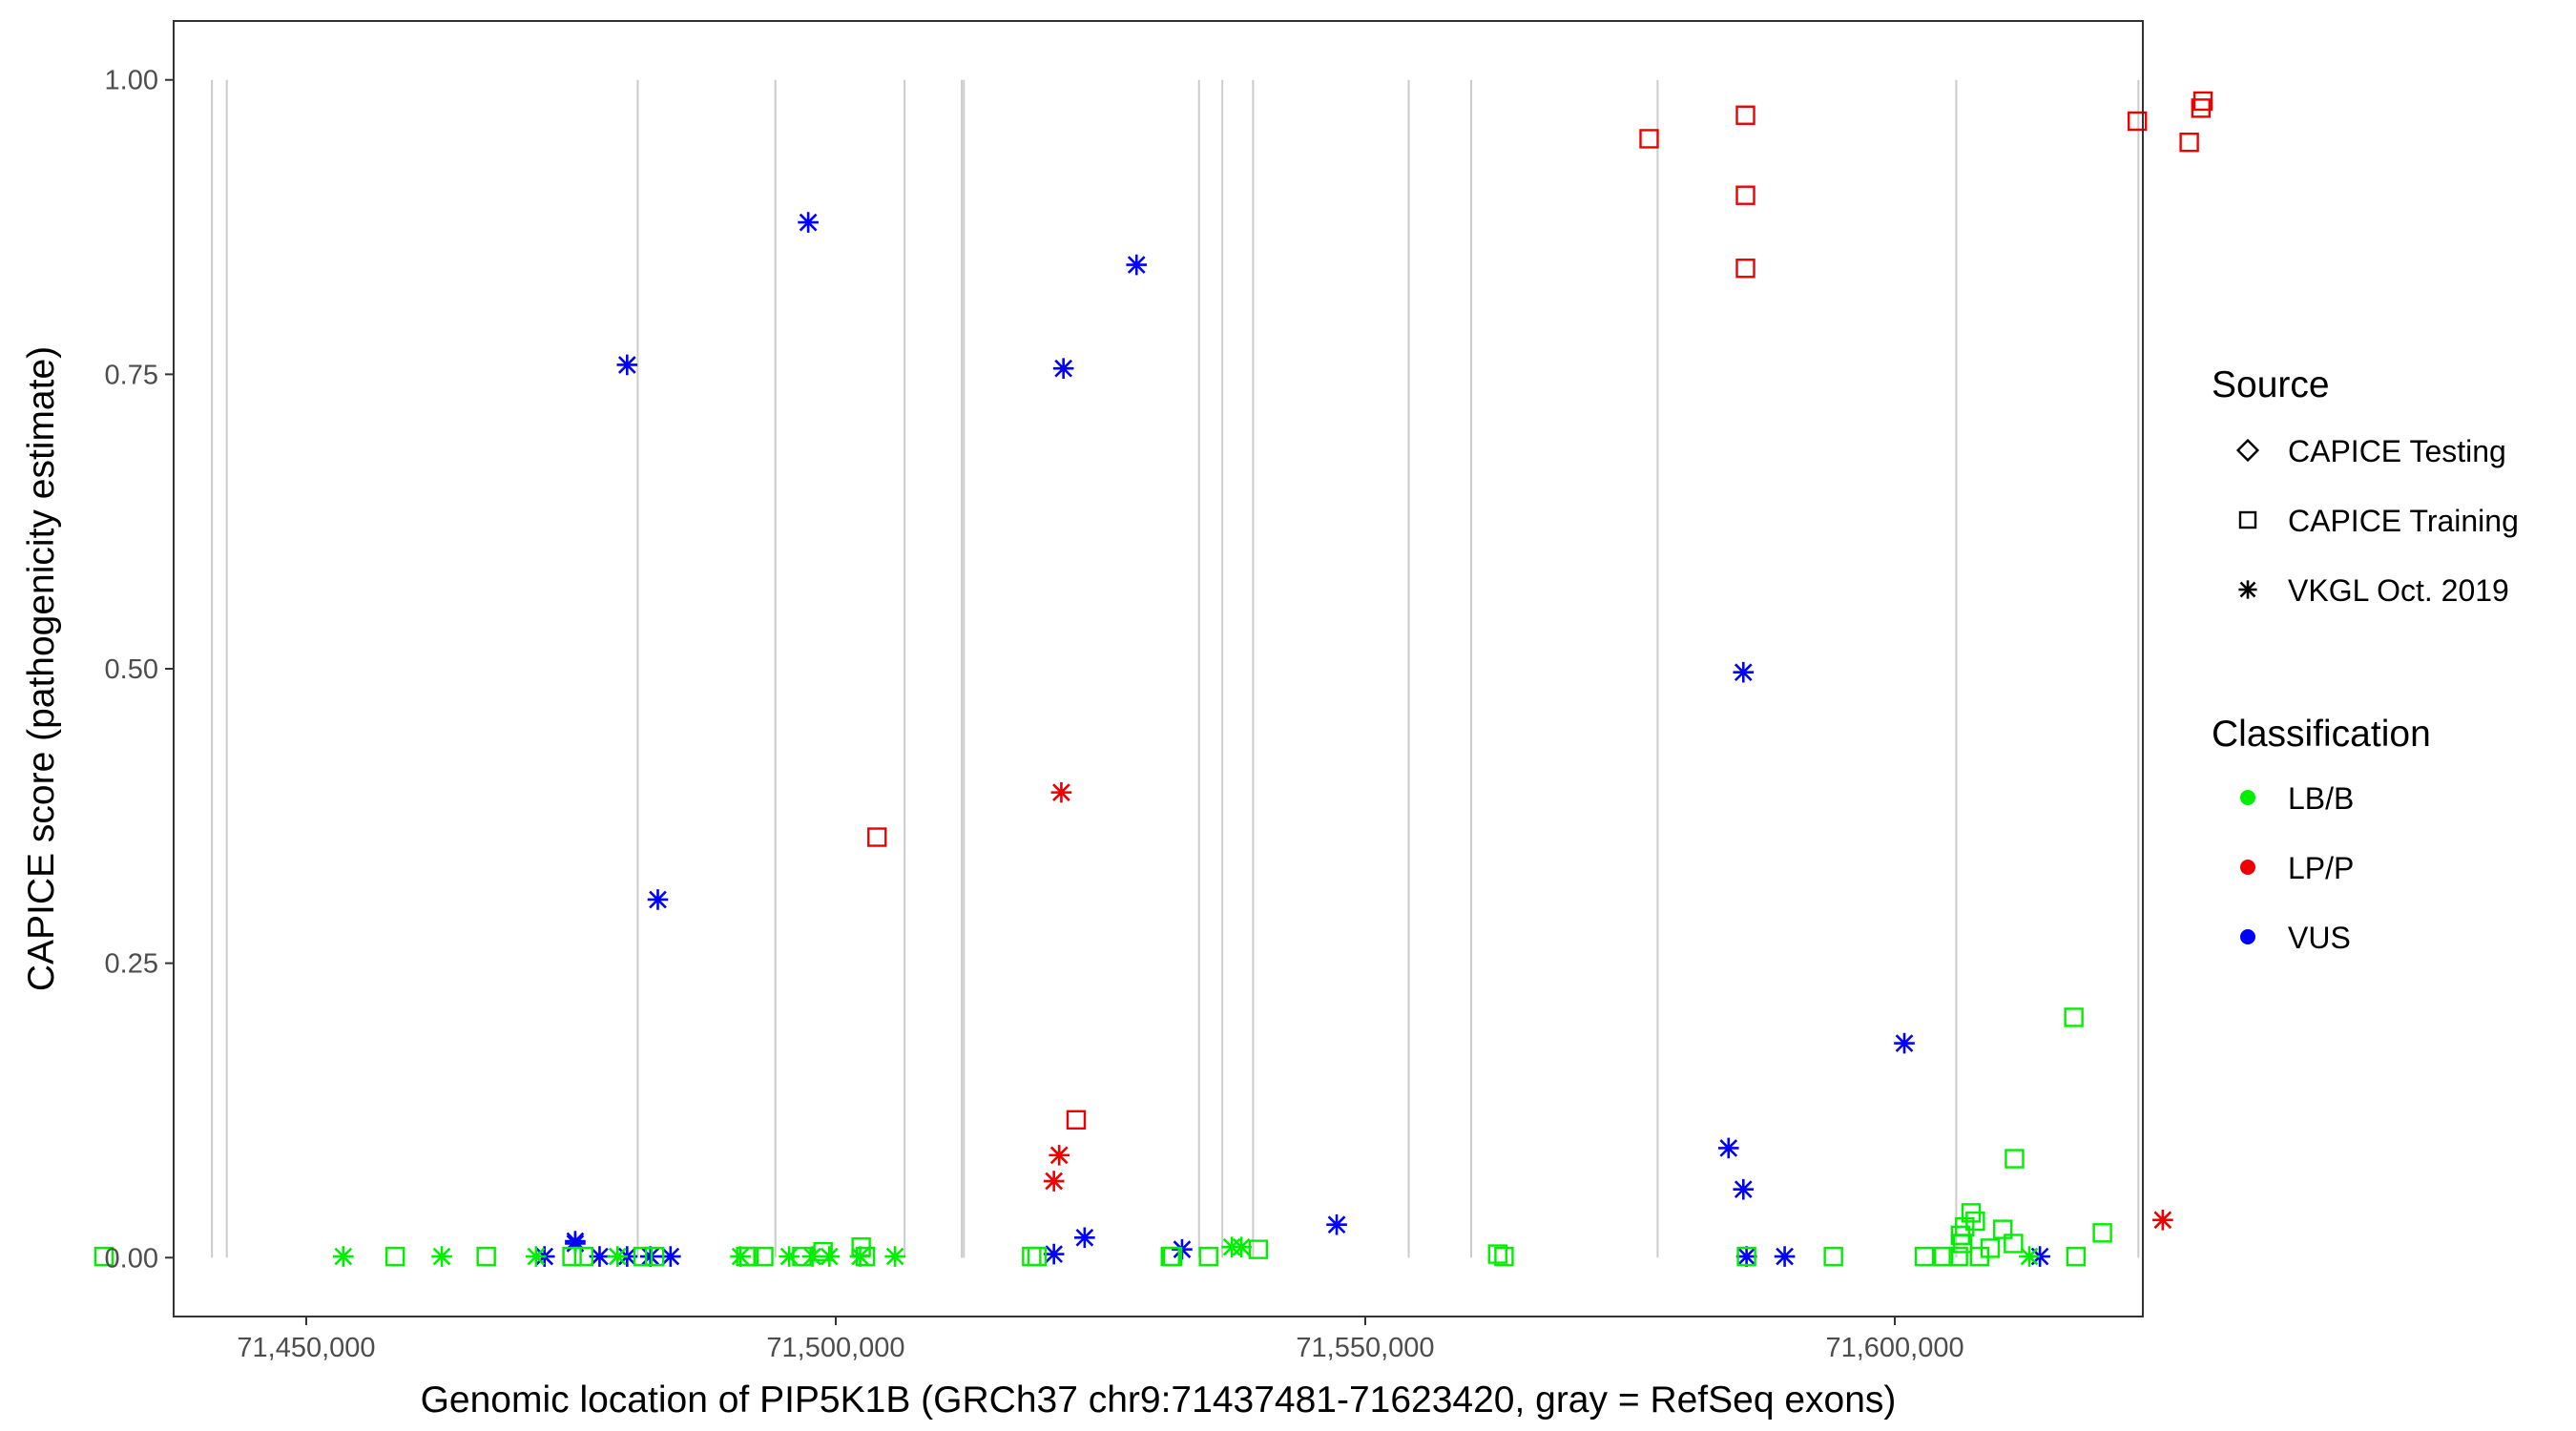 The height and width of the screenshot is (1431, 2576). Describe the element at coordinates (2398, 590) in the screenshot. I see `legend-label-vkgl: VKGL Oct. 2019` at that location.